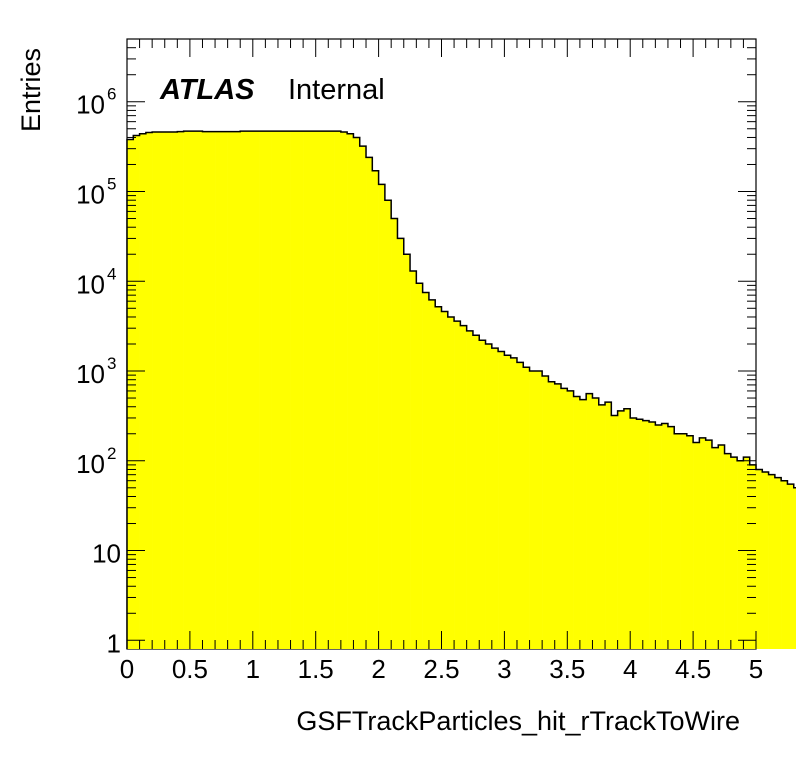  What do you see at coordinates (31, 90) in the screenshot?
I see `y-axis-title: Entries` at bounding box center [31, 90].